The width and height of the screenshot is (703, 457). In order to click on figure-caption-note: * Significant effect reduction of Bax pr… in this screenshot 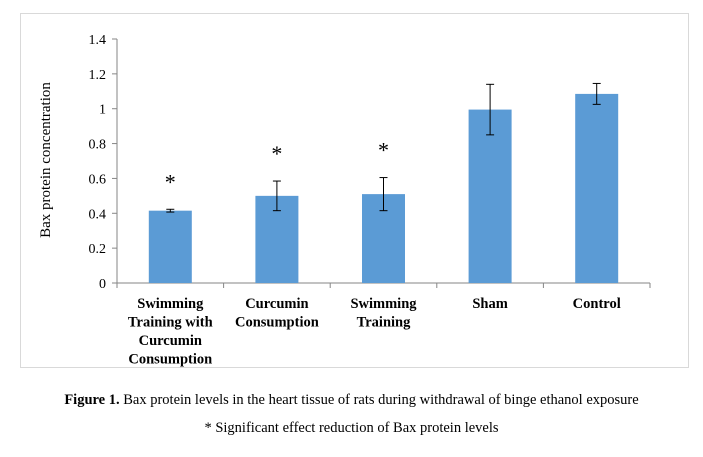, I will do `click(351, 428)`.